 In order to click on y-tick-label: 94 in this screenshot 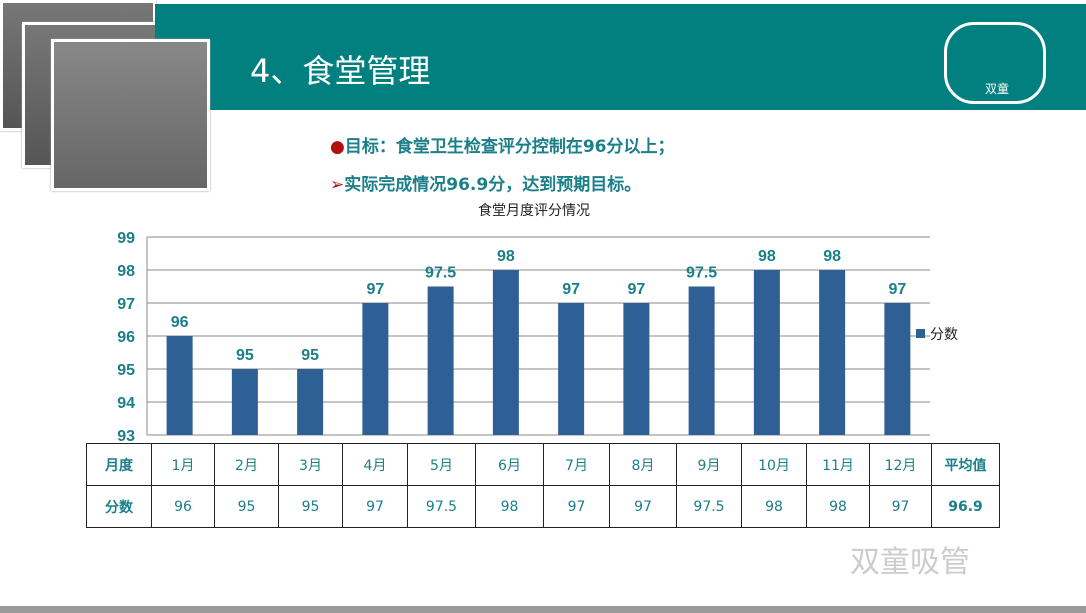, I will do `click(126, 403)`.